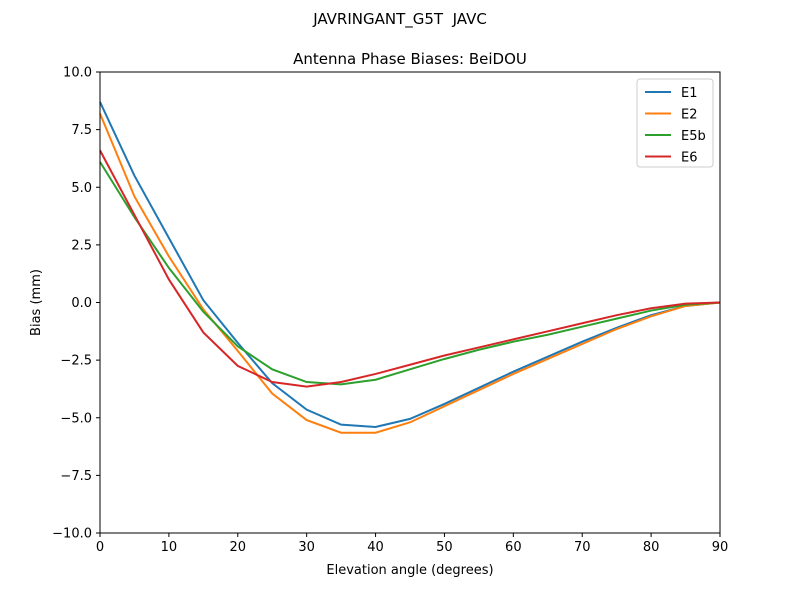  Describe the element at coordinates (81, 245) in the screenshot. I see `y-tick-label: 2.5` at that location.